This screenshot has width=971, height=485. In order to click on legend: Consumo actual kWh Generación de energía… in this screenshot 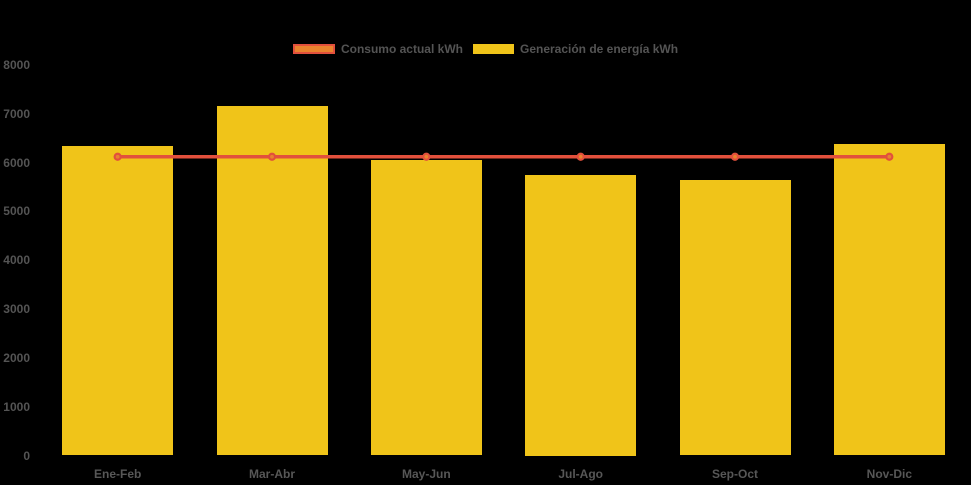, I will do `click(485, 49)`.